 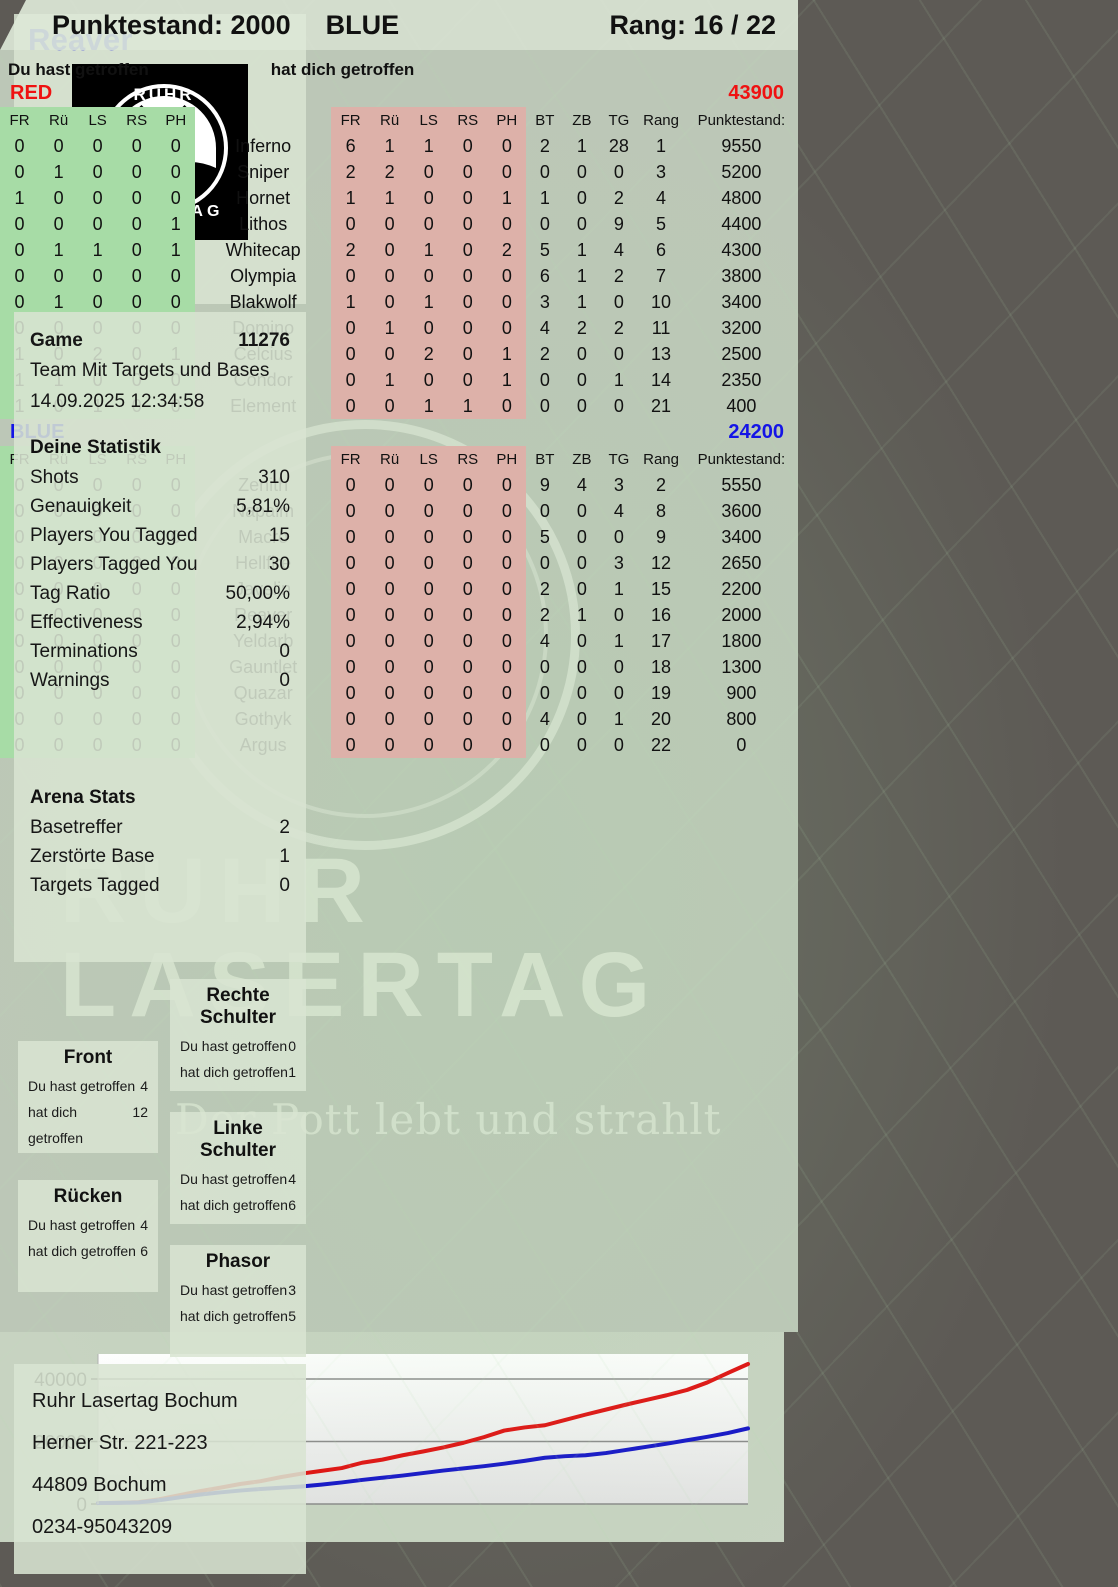 What do you see at coordinates (78, 69) in the screenshot?
I see `label-you-hit: Du hast getroffen` at bounding box center [78, 69].